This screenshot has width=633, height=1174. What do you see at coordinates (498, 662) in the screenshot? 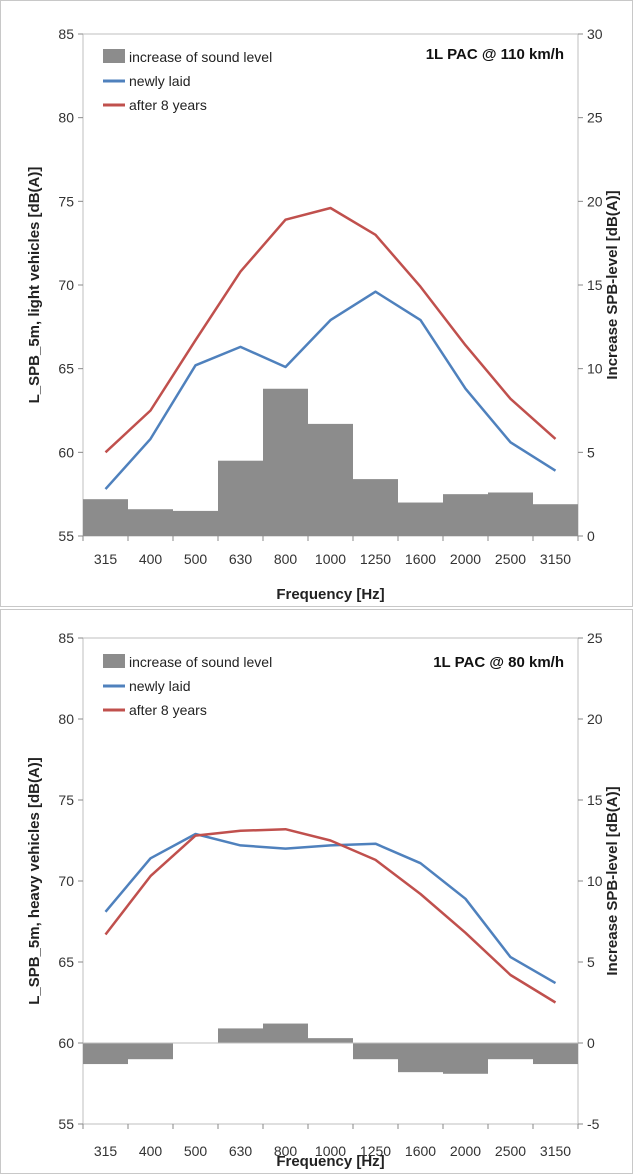
I see `chart-annotation: 1L PAC @ 80 km/h` at bounding box center [498, 662].